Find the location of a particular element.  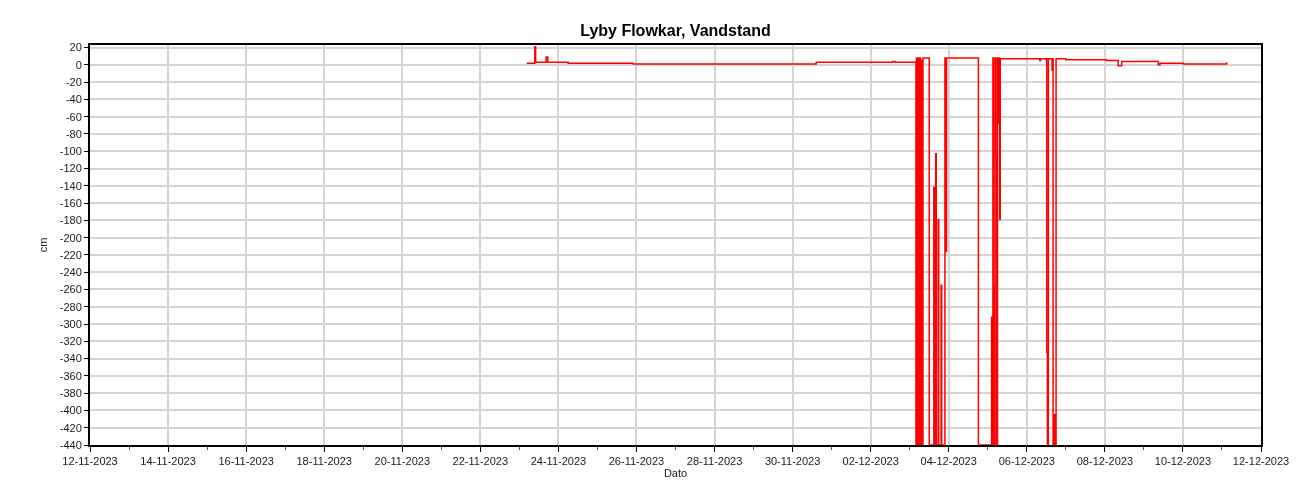

x-tick-label: 12-12-2023 is located at coordinates (1261, 461).